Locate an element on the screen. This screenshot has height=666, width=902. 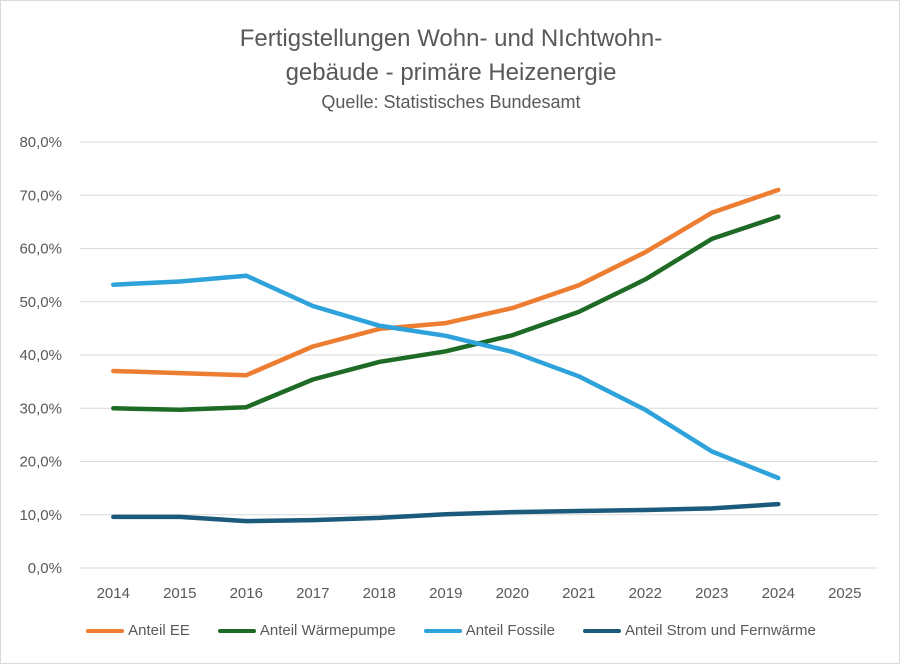
legend-item: Anteil Fossile is located at coordinates (489, 630).